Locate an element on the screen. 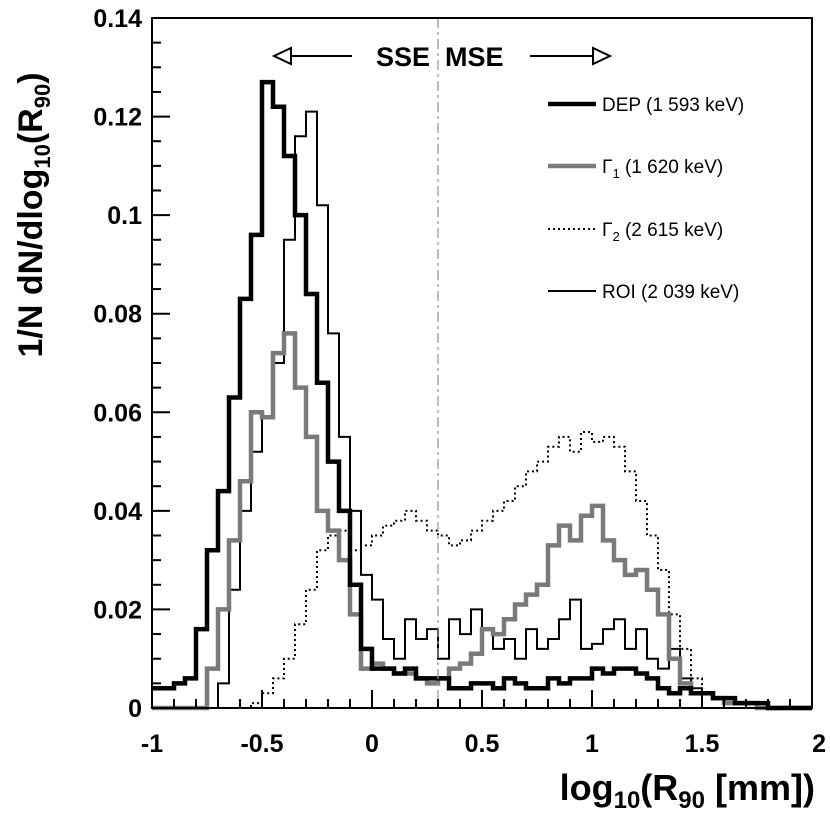 This screenshot has height=830, width=830. y-tick-label: 0.12 is located at coordinates (117, 118).